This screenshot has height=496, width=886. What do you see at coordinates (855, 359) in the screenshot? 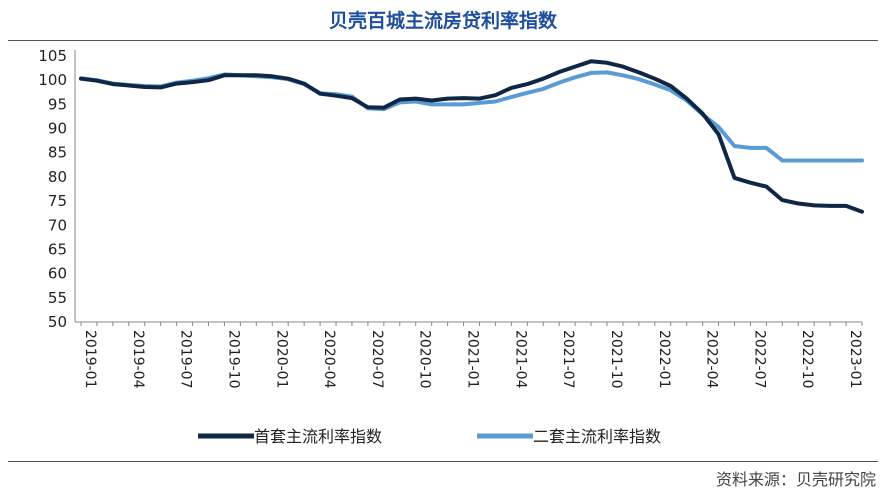
I see `x-tick-label: 2023-01` at bounding box center [855, 359].